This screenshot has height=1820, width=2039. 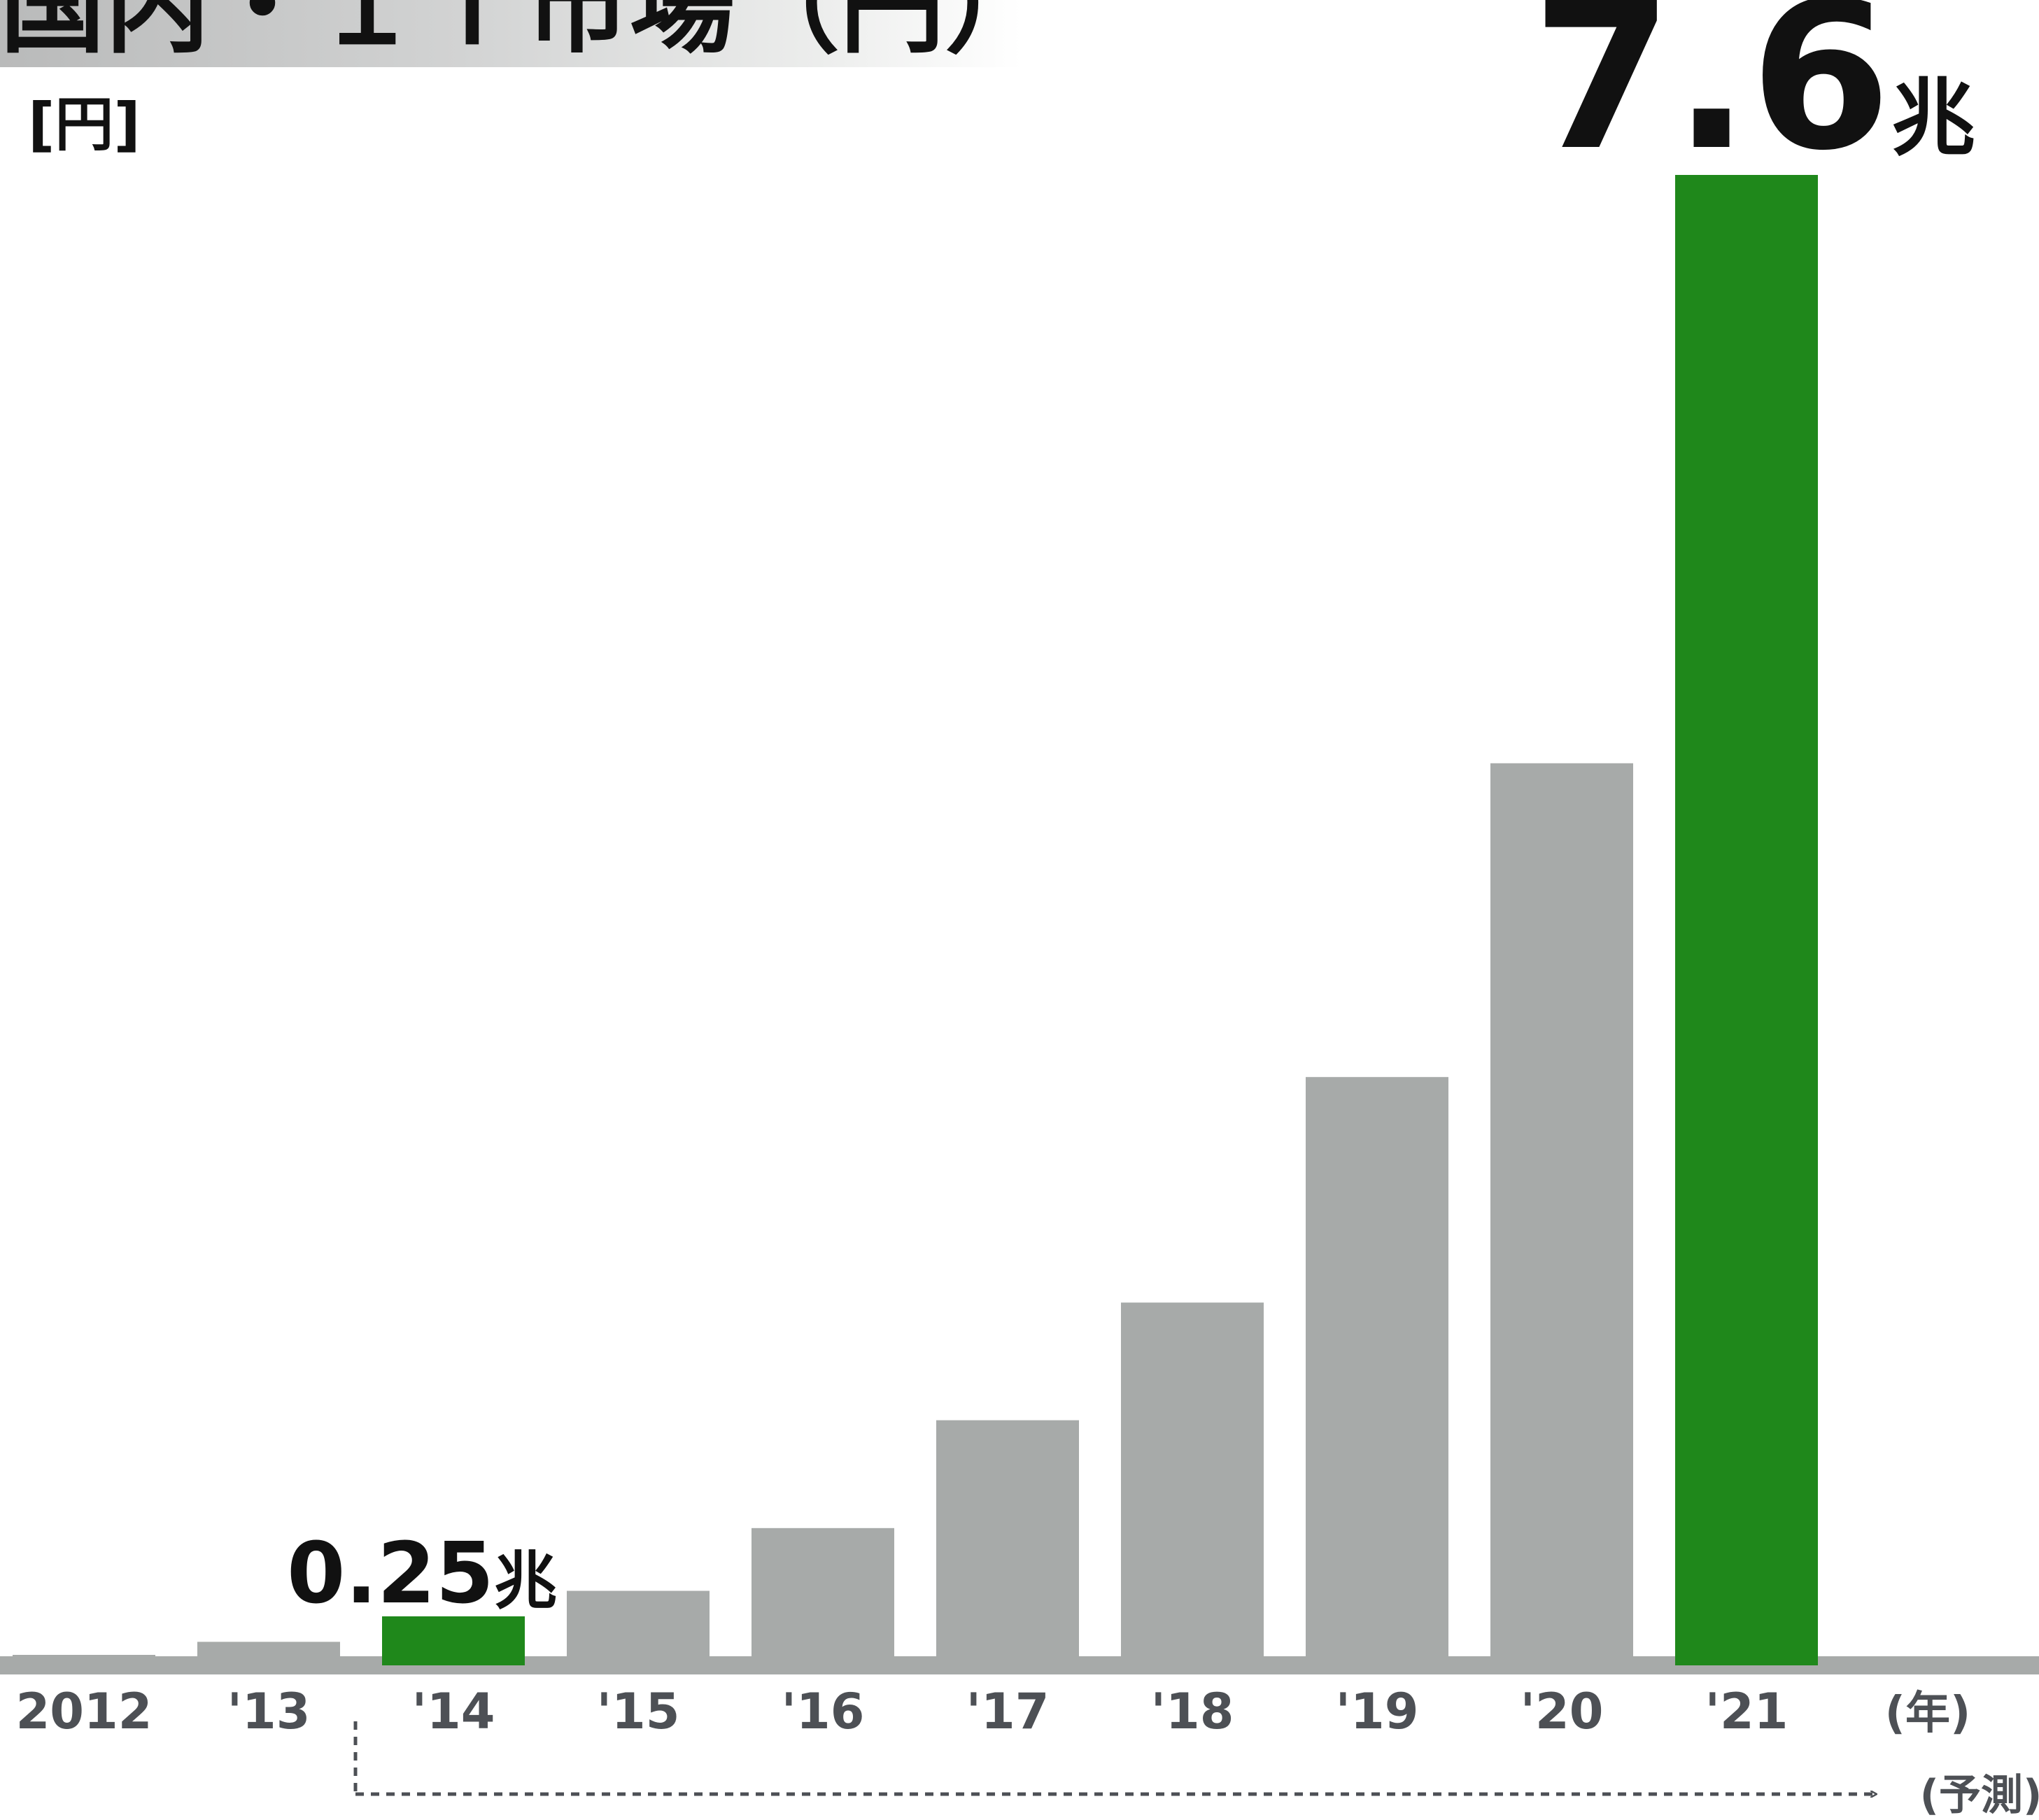 I want to click on x-tick-label: '14, so click(x=454, y=1711).